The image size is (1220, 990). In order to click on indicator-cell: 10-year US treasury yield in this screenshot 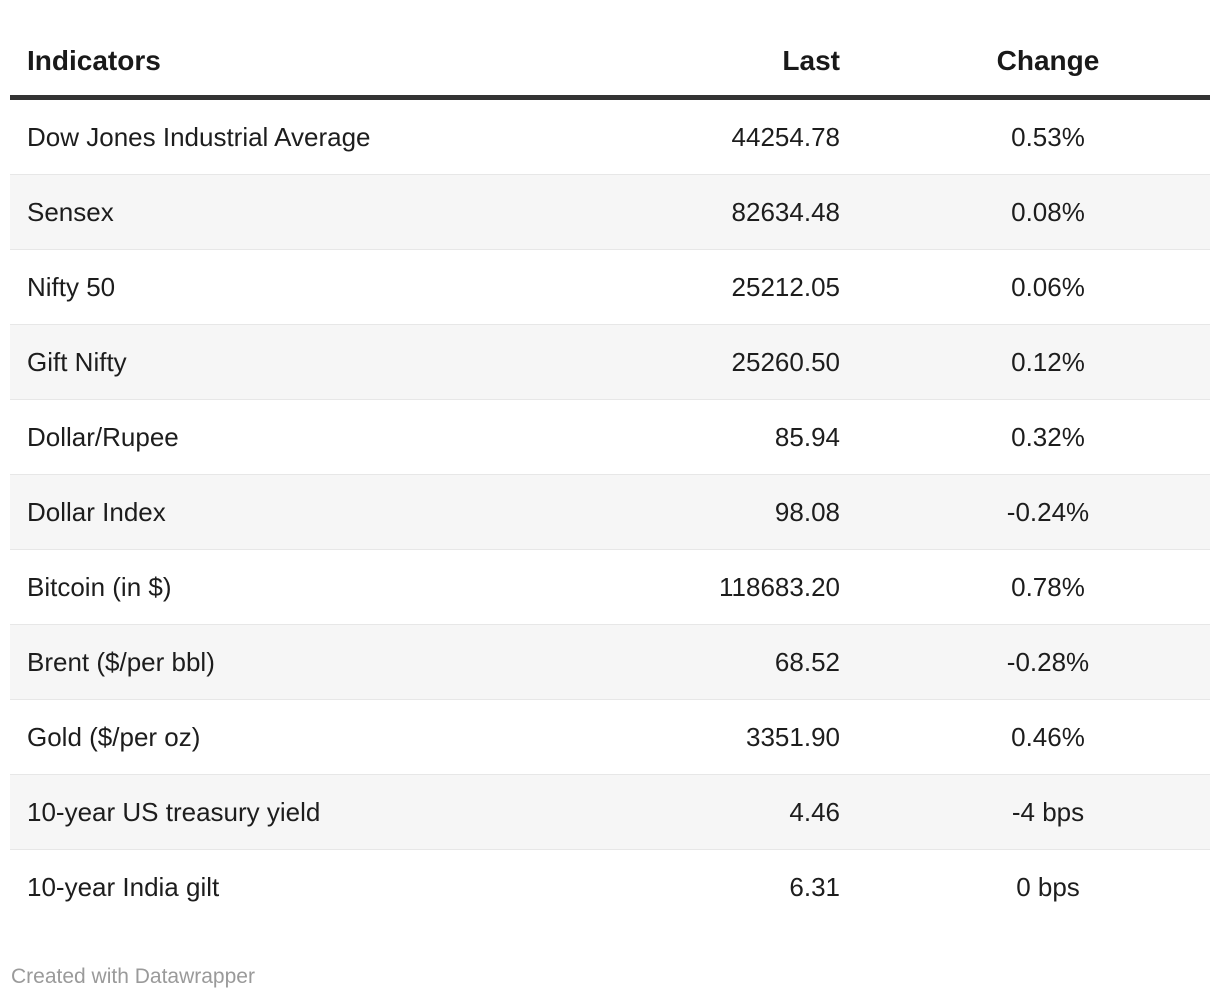, I will do `click(174, 812)`.